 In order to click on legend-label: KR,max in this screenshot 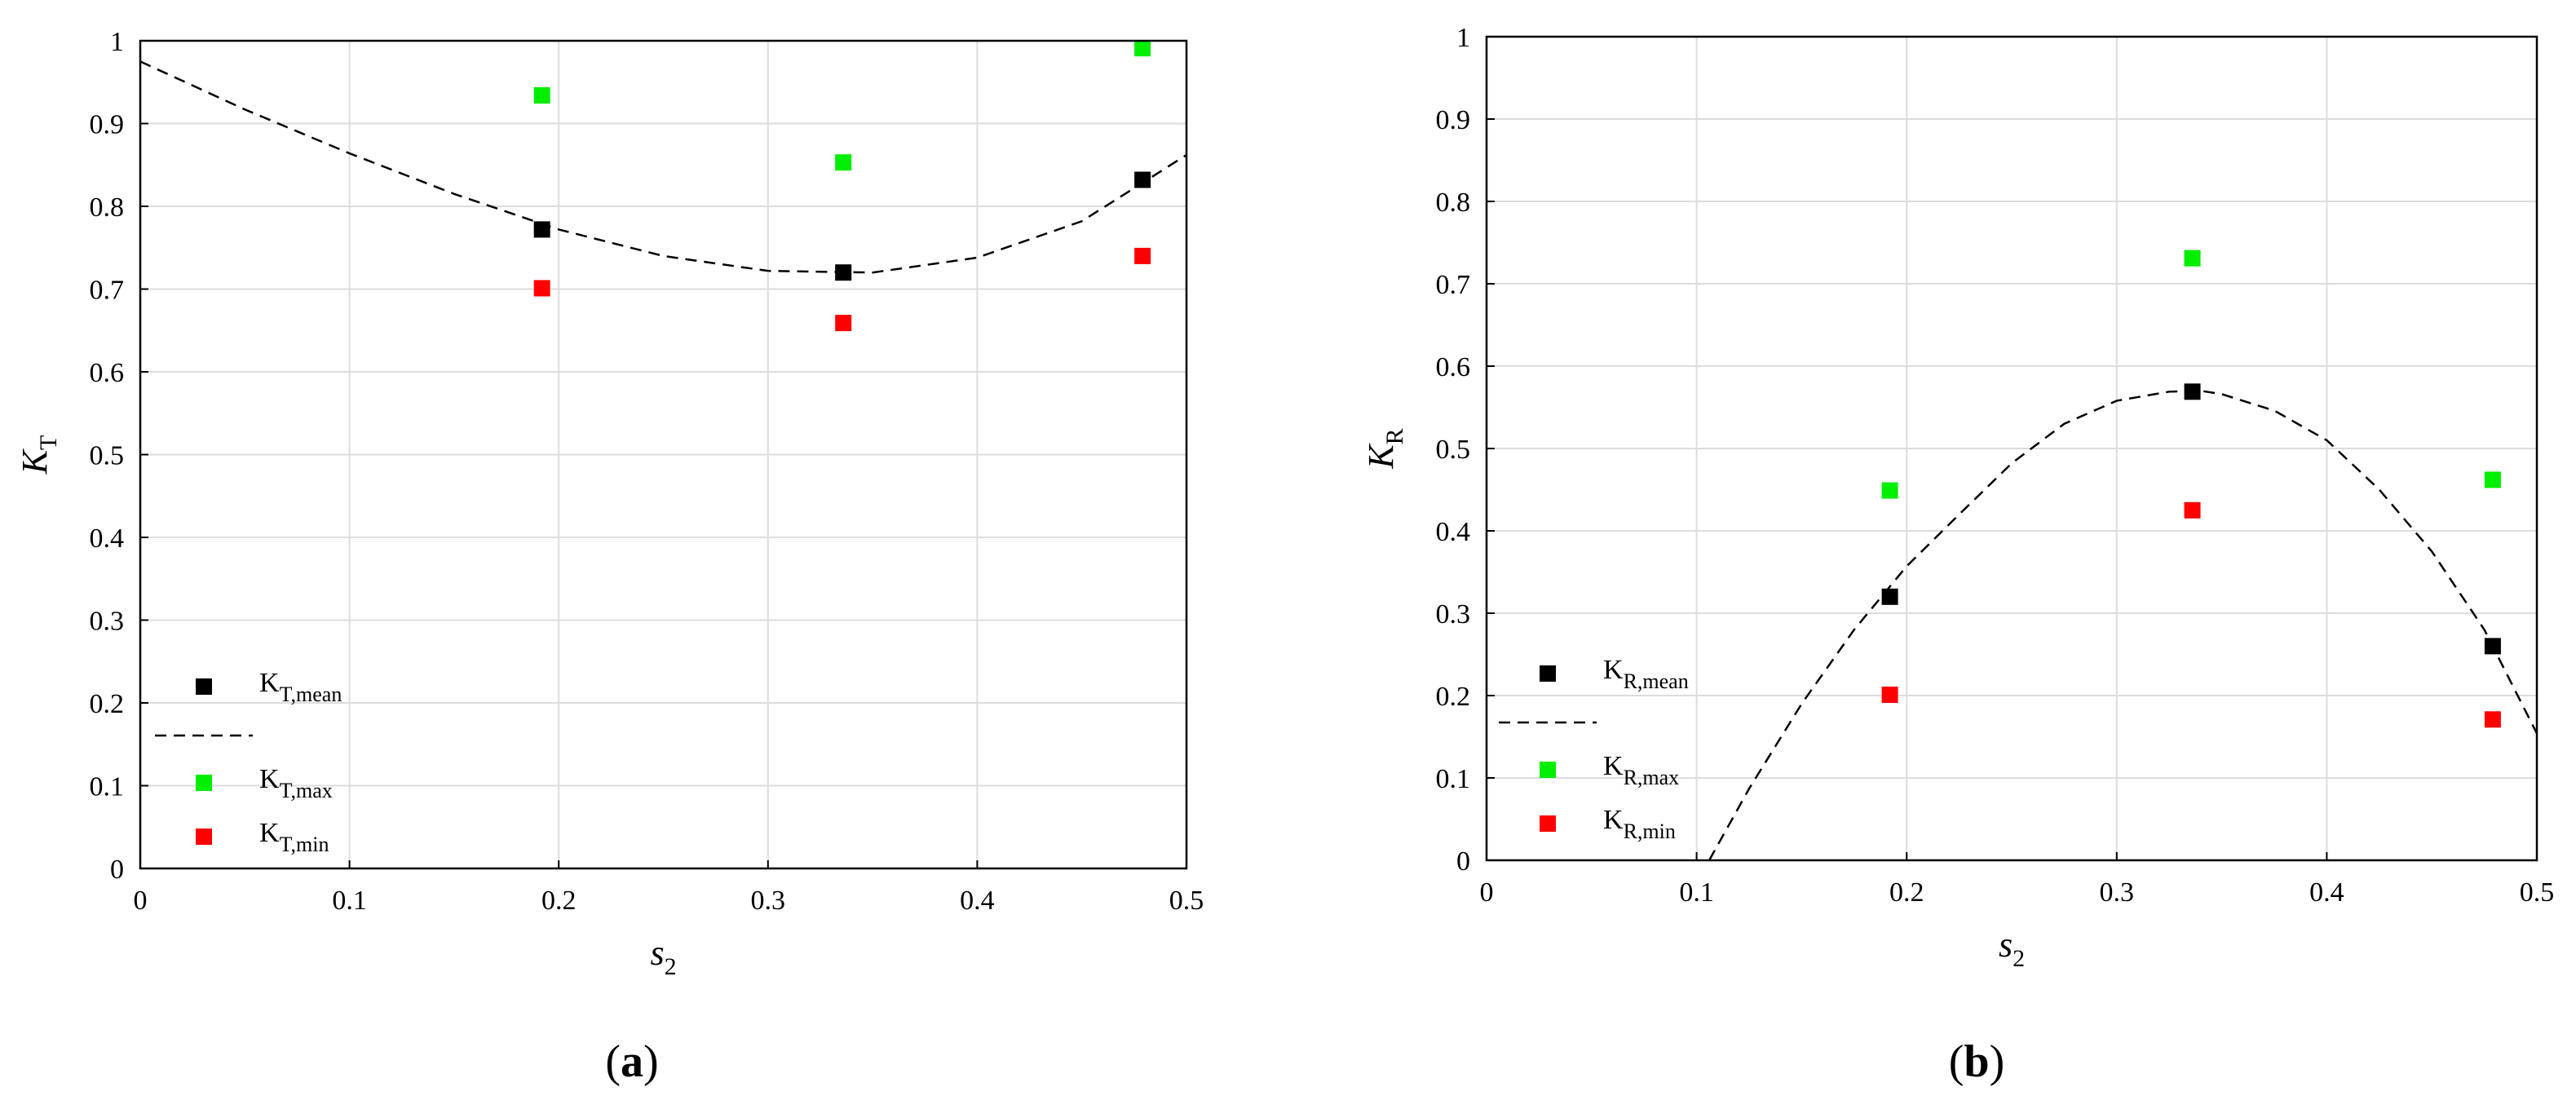, I will do `click(1641, 770)`.